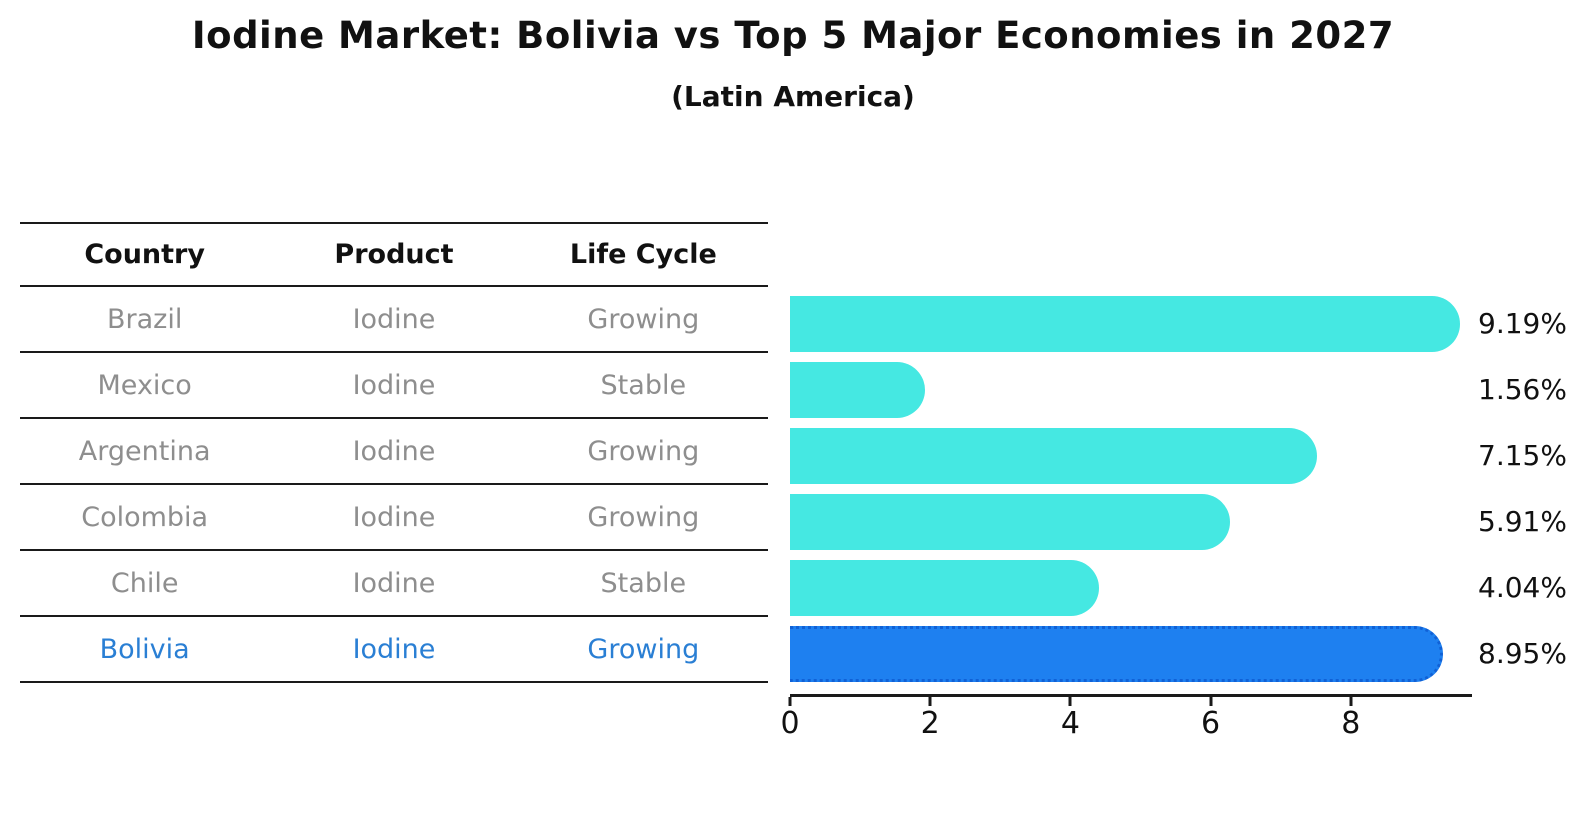 This screenshot has height=823, width=1586. I want to click on table-row-brazil: Brazil Iodine Growing, so click(394, 320).